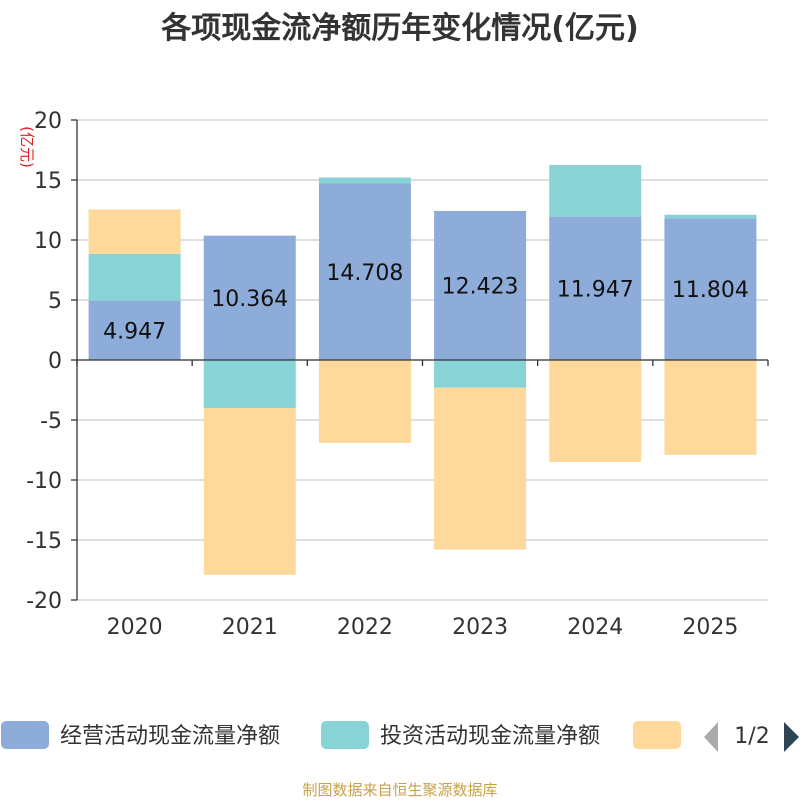 The width and height of the screenshot is (800, 800). What do you see at coordinates (48, 241) in the screenshot?
I see `y-tick-label: 10` at bounding box center [48, 241].